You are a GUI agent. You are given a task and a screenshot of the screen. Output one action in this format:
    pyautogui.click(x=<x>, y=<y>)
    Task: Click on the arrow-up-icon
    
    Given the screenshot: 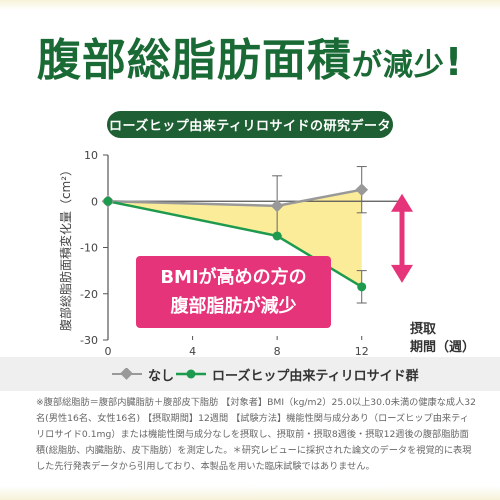 What is the action you would take?
    pyautogui.click(x=402, y=202)
    